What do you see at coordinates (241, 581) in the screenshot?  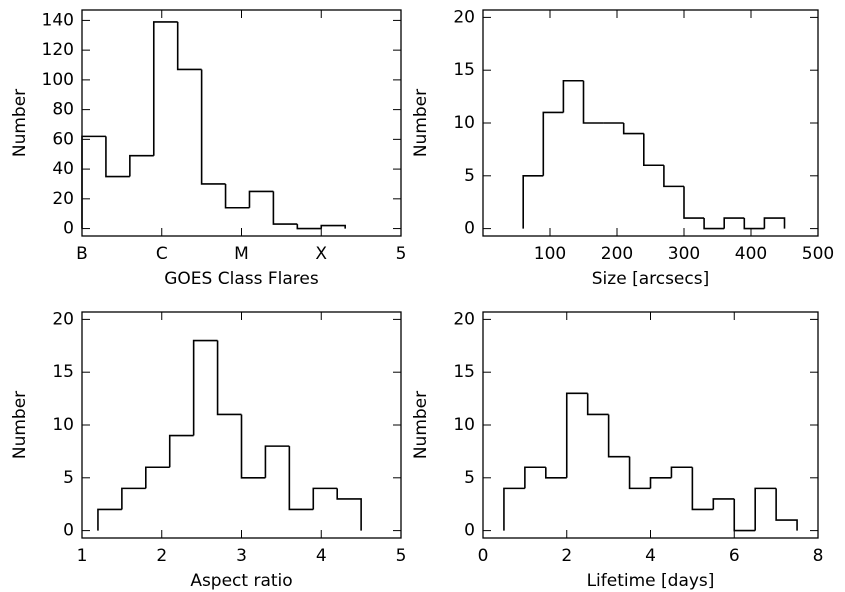 I see `x-axis-label: Aspect ratio` at bounding box center [241, 581].